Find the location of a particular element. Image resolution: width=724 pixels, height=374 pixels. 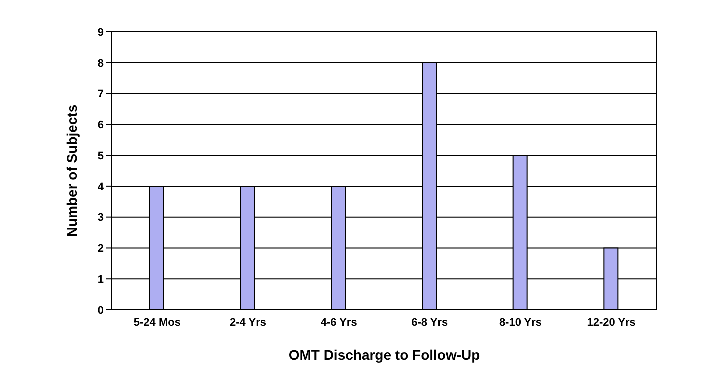

y-tick-label: 0 is located at coordinates (101, 310).